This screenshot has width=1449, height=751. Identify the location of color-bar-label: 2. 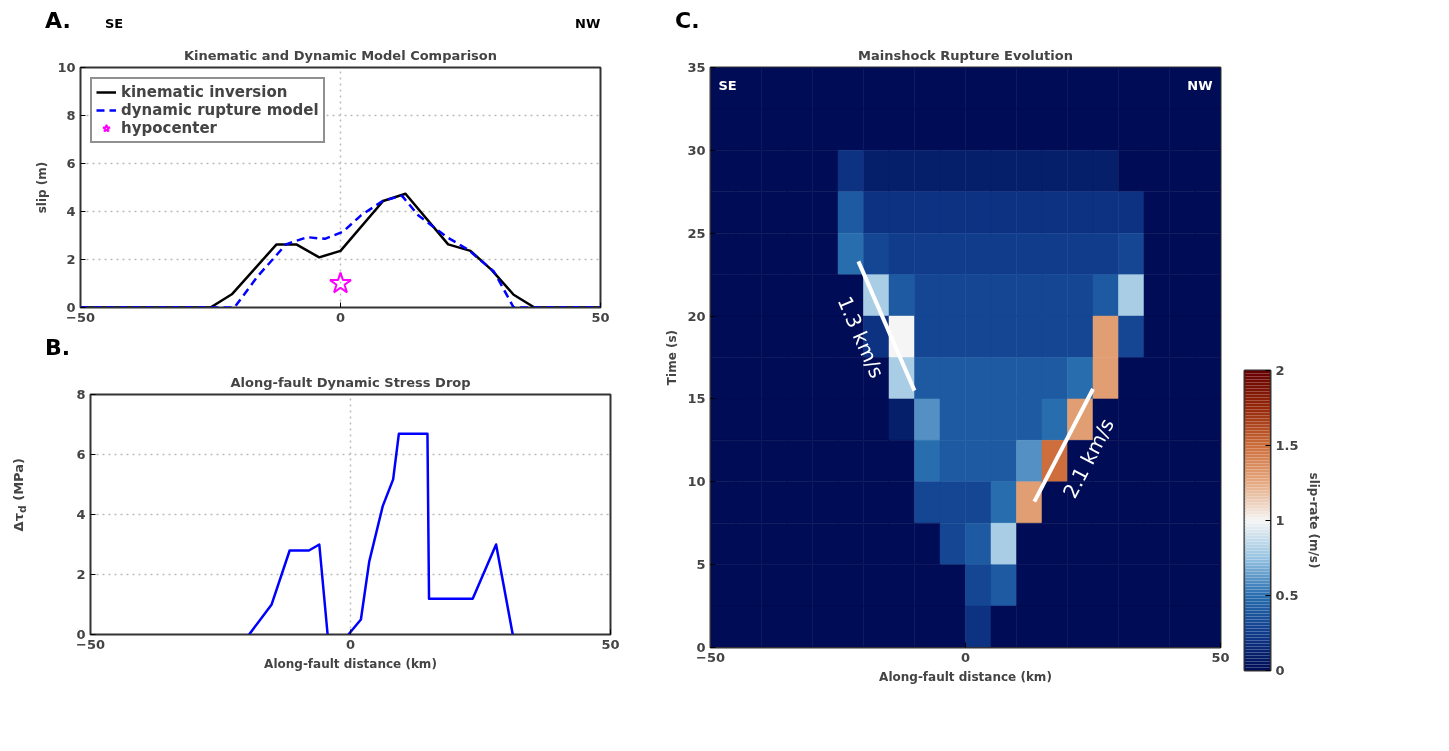
(1280, 370).